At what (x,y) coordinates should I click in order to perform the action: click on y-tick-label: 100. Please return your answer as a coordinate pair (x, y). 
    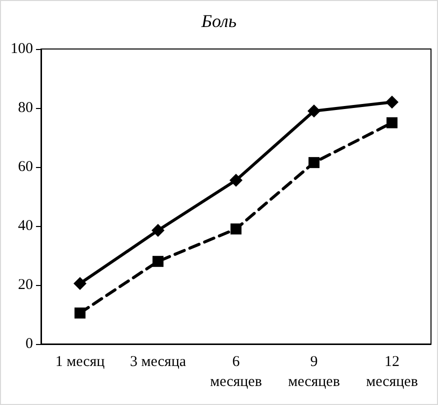
    Looking at the image, I should click on (21, 49).